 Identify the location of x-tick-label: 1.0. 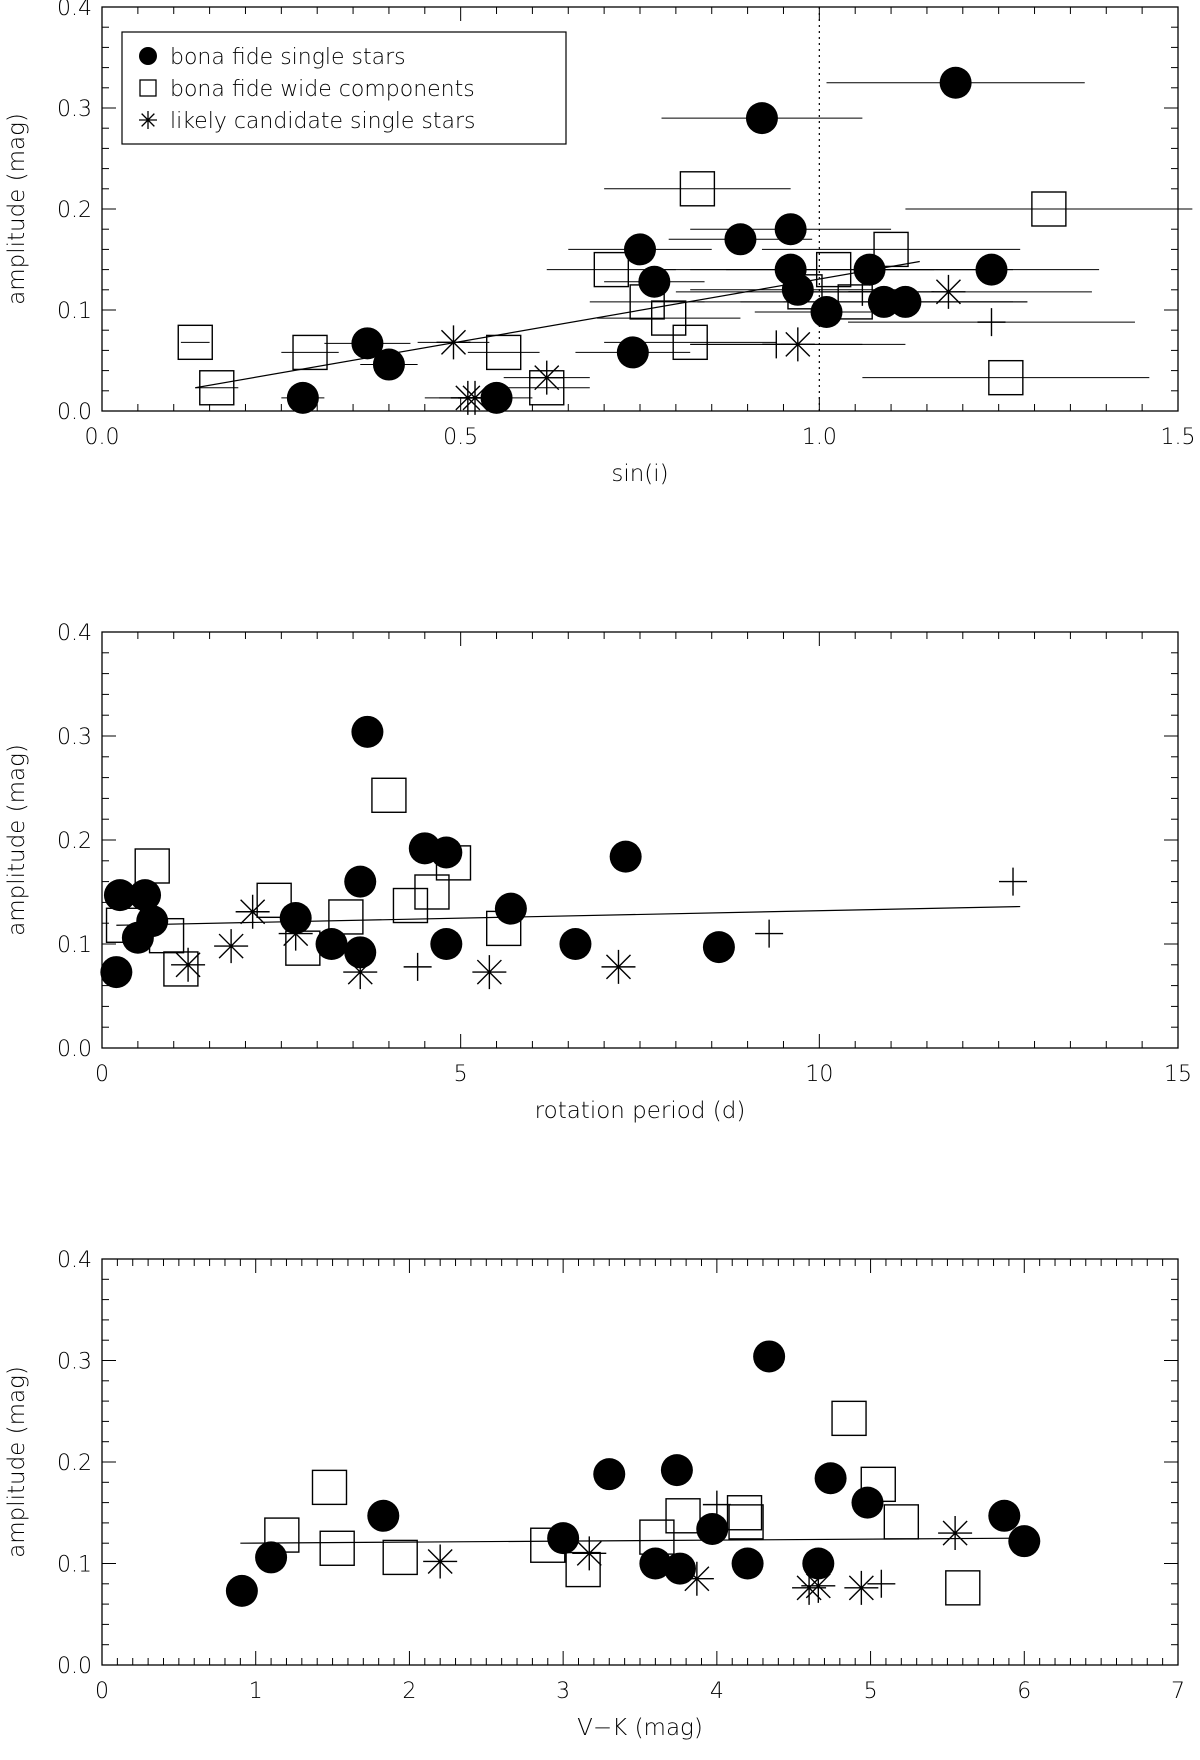
(819, 437).